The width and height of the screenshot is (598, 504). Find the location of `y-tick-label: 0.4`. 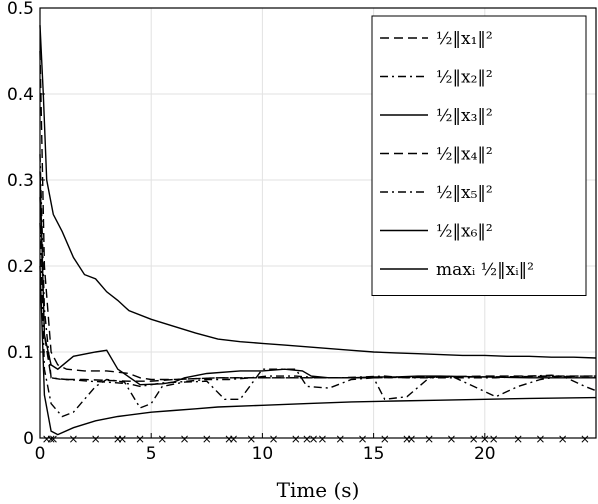

y-tick-label: 0.4 is located at coordinates (20, 95).